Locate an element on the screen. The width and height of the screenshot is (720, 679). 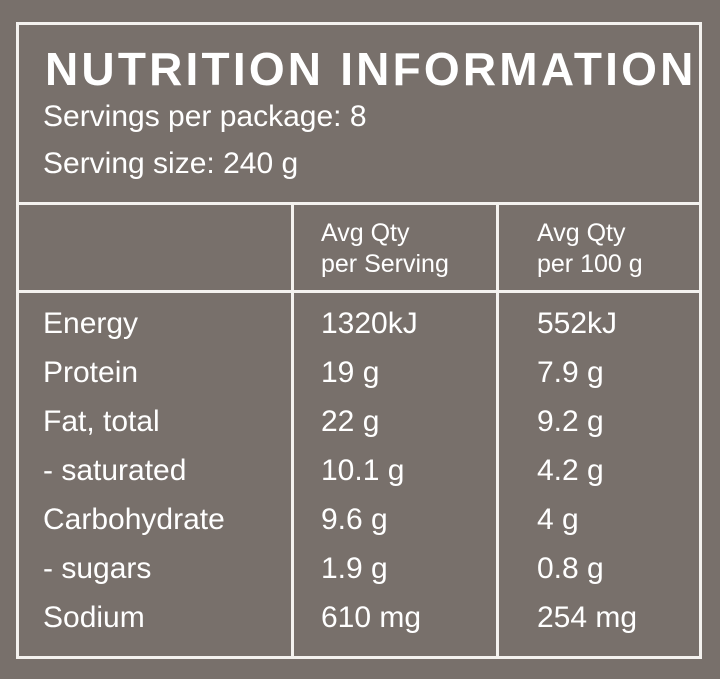
table-row: Fat, total 22 g 9.2 g is located at coordinates (359, 429).